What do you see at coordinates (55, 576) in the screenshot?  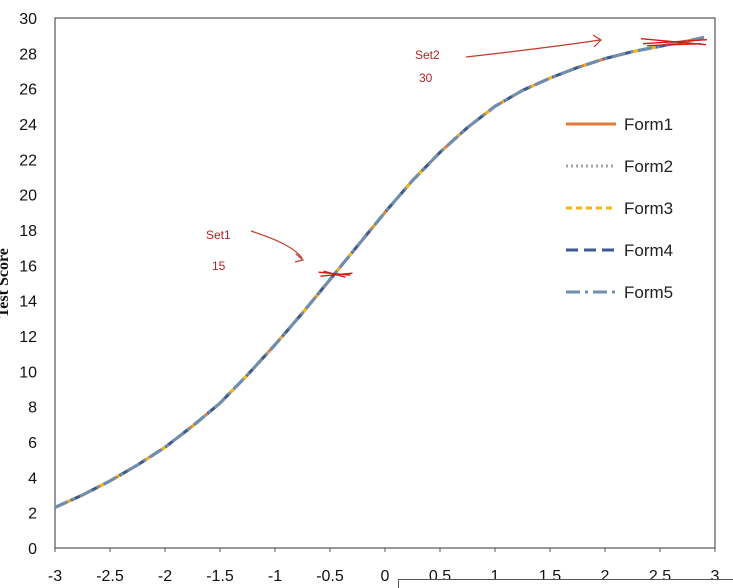 I see `x-tick-label: -3` at bounding box center [55, 576].